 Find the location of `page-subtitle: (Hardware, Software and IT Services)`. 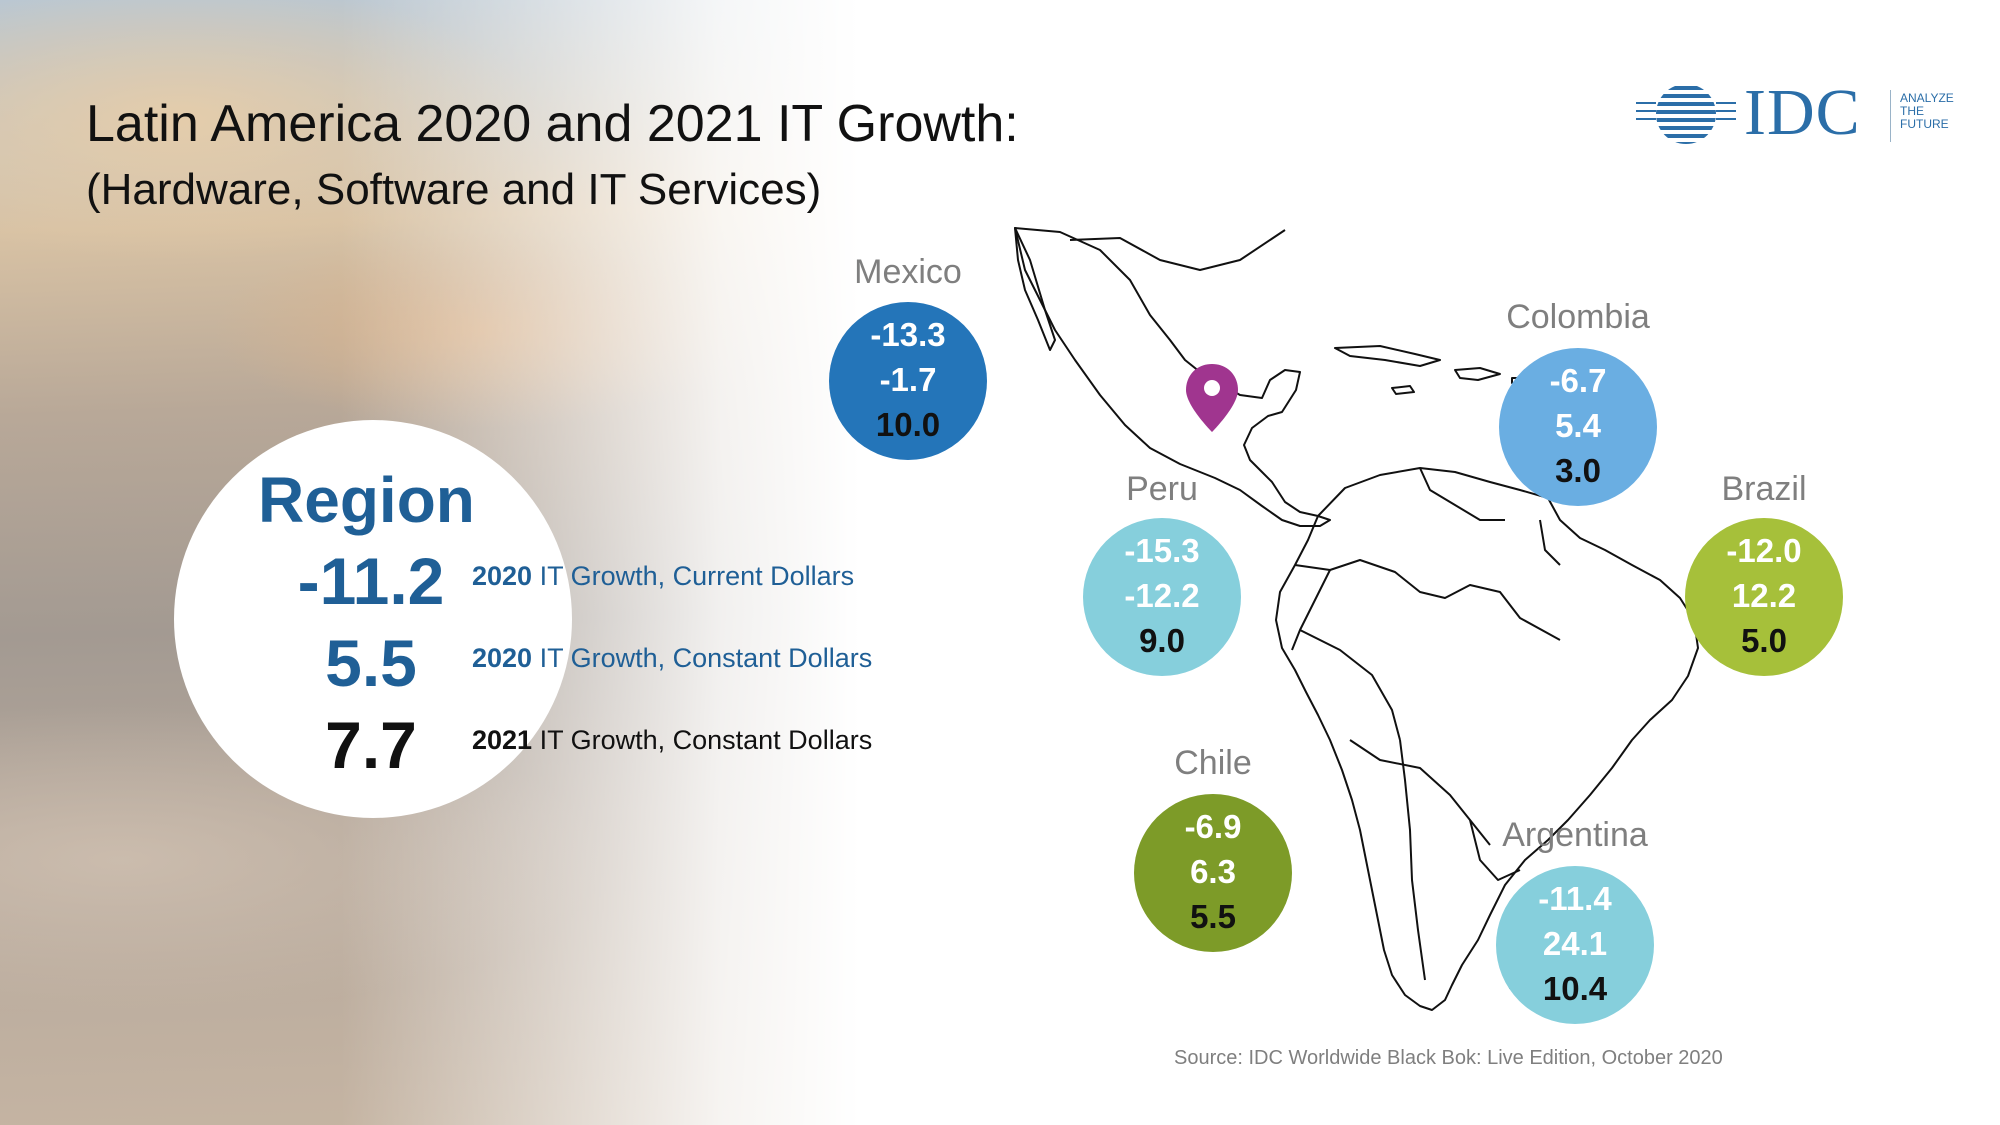

page-subtitle: (Hardware, Software and IT Services) is located at coordinates (454, 189).